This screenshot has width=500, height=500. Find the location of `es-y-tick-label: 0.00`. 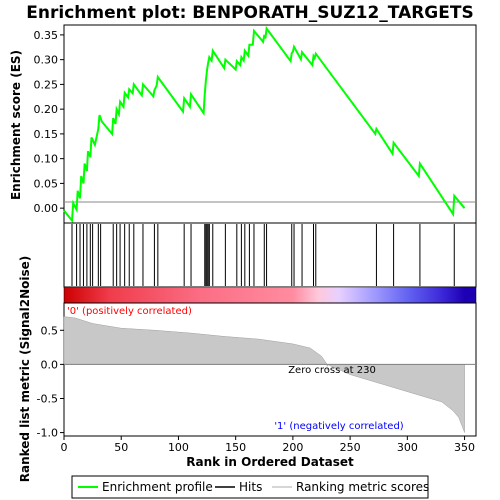

es-y-tick-label: 0.00 is located at coordinates (46, 208).